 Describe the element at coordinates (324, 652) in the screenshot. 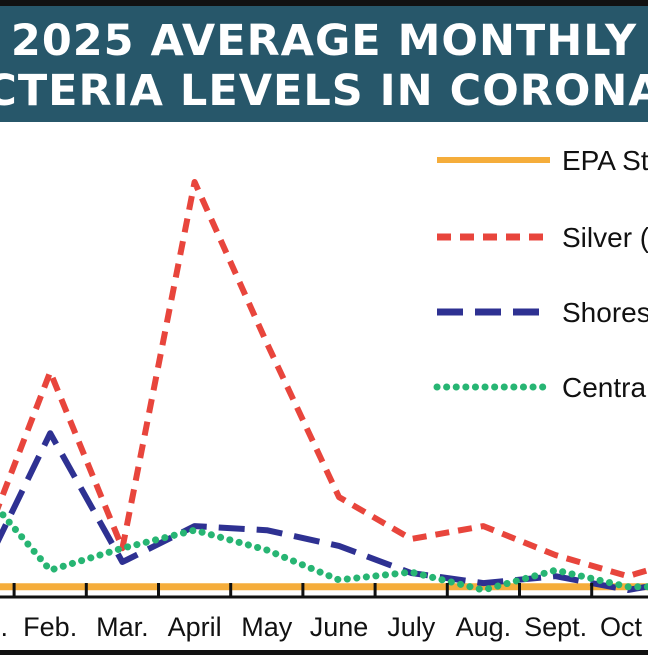

I see `bottom-border` at that location.